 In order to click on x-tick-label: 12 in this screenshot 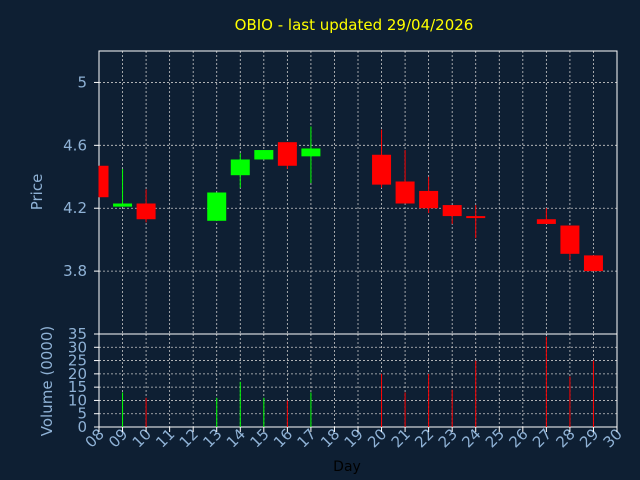, I will do `click(189, 438)`.